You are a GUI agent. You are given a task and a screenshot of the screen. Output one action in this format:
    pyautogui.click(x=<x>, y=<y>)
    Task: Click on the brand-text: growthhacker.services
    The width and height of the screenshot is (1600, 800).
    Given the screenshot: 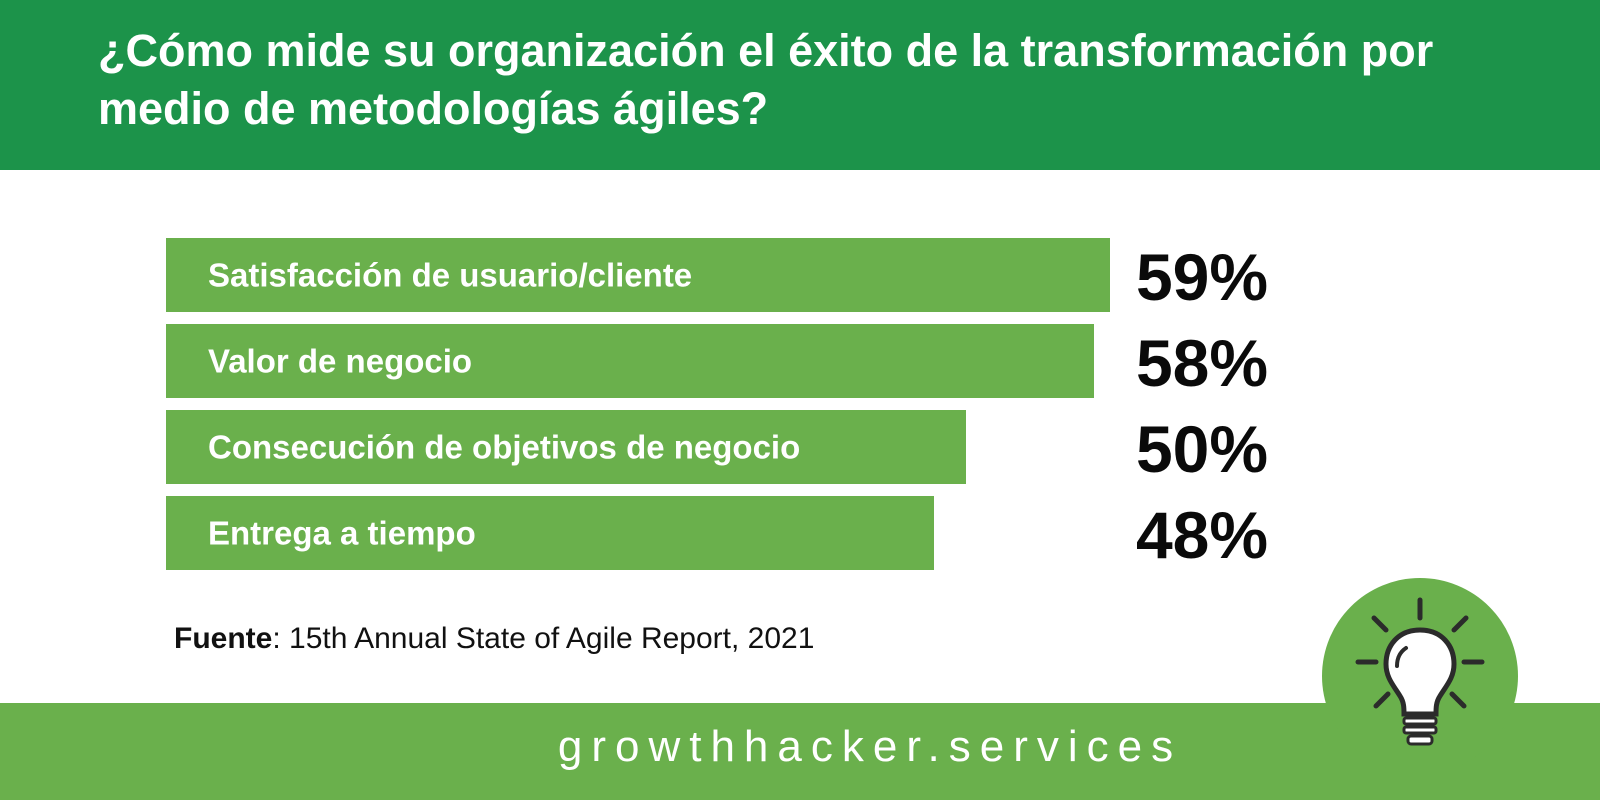 What is the action you would take?
    pyautogui.click(x=870, y=746)
    